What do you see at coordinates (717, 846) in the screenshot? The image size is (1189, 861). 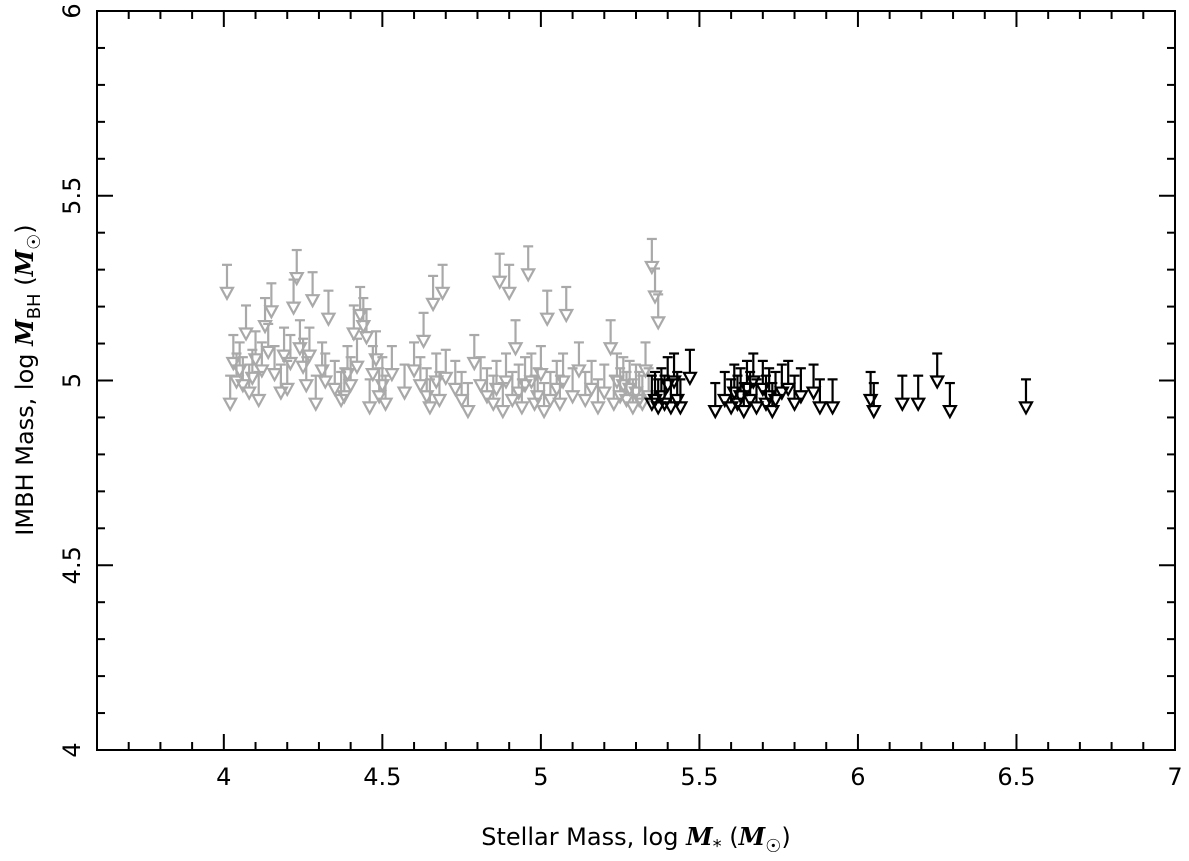 I see `x-axis-title-subscript: *` at bounding box center [717, 846].